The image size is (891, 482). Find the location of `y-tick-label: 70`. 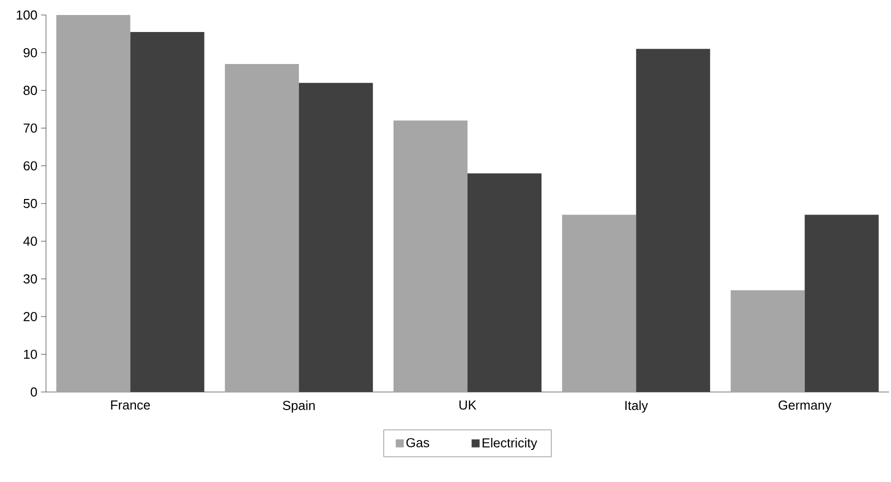

y-tick-label: 70 is located at coordinates (30, 128).